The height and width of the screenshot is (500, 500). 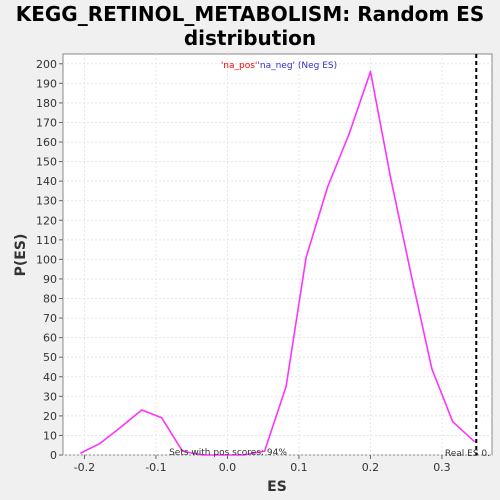 I want to click on y-tick-label: 190, so click(x=46, y=83).